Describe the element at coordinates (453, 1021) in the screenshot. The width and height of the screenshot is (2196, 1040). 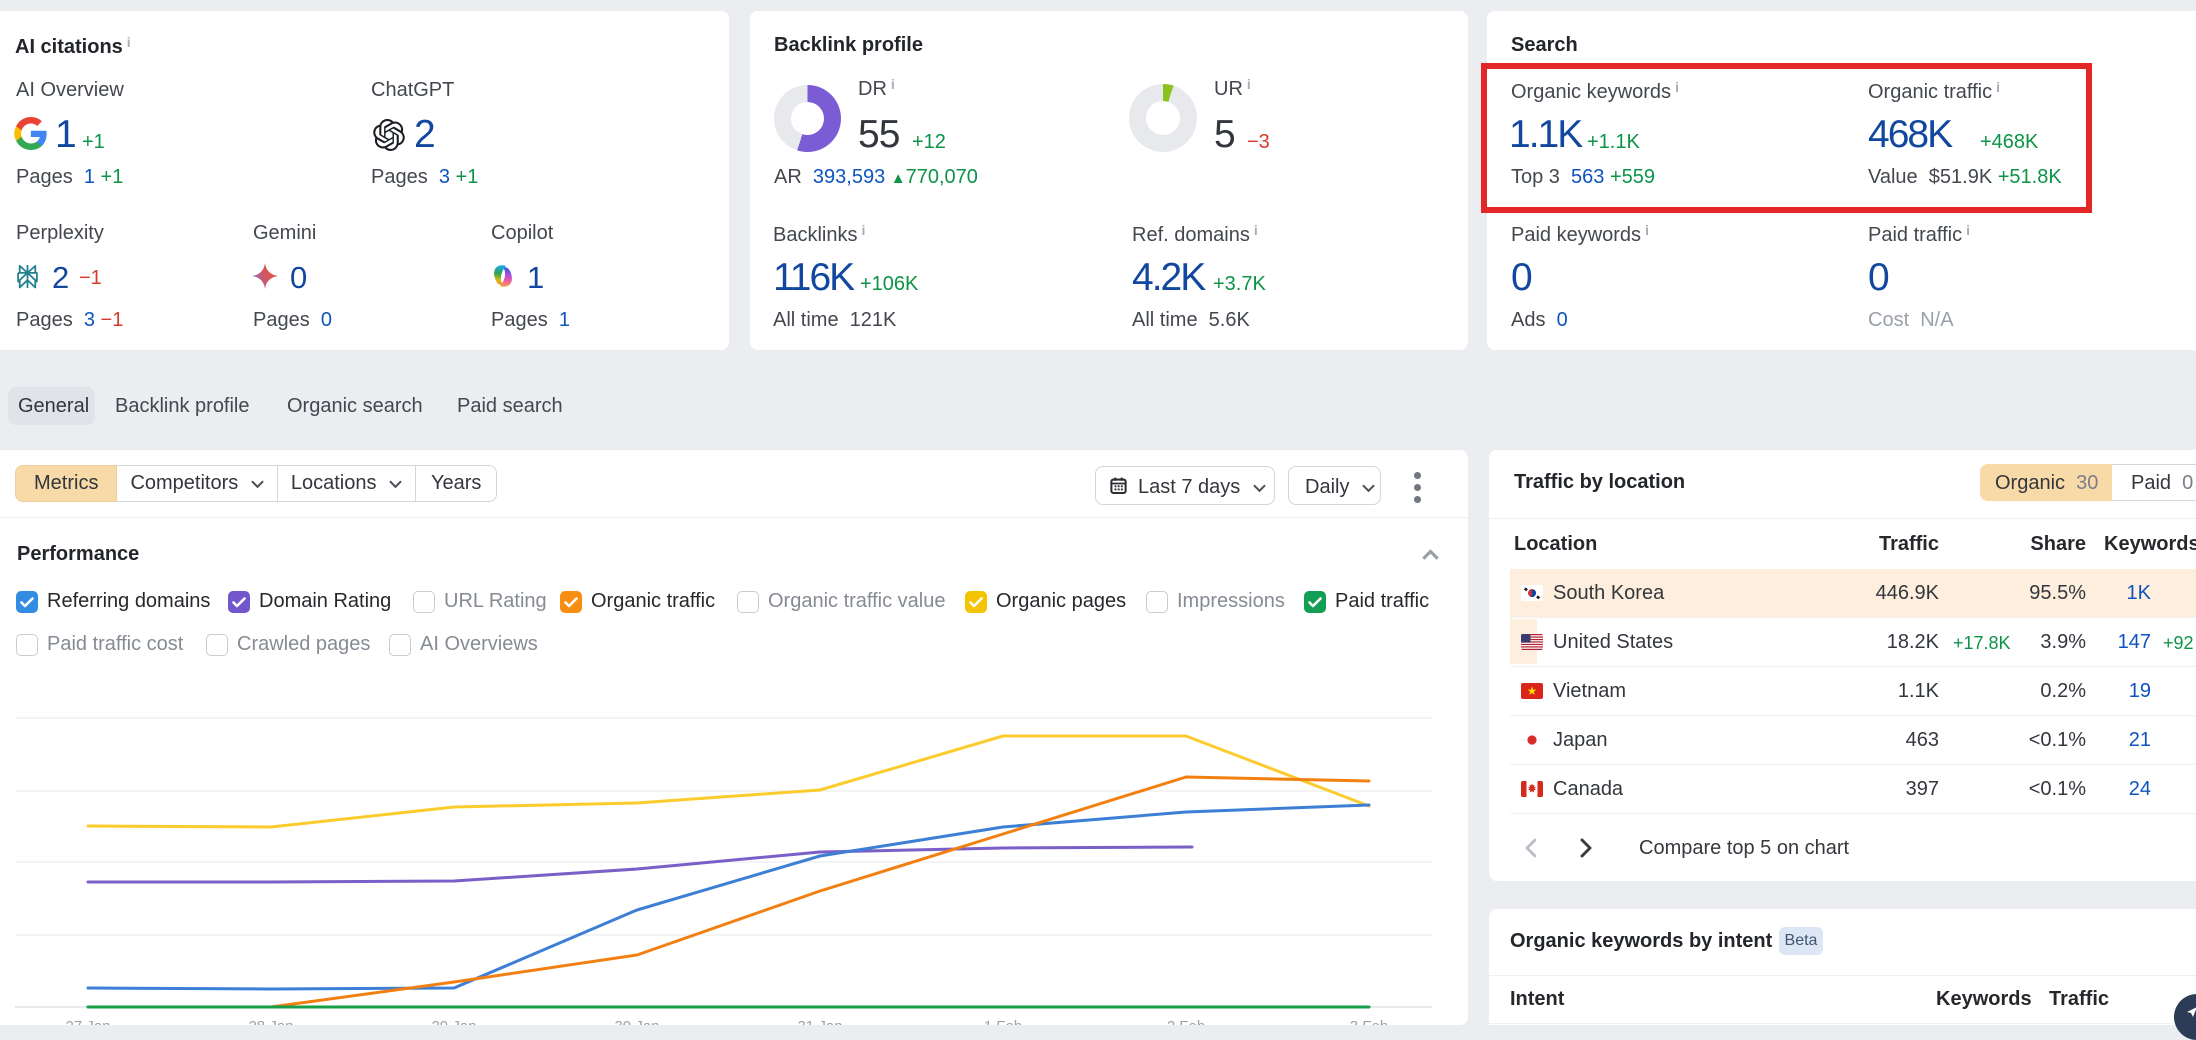
I see `svg-text: 29 Jan` at that location.